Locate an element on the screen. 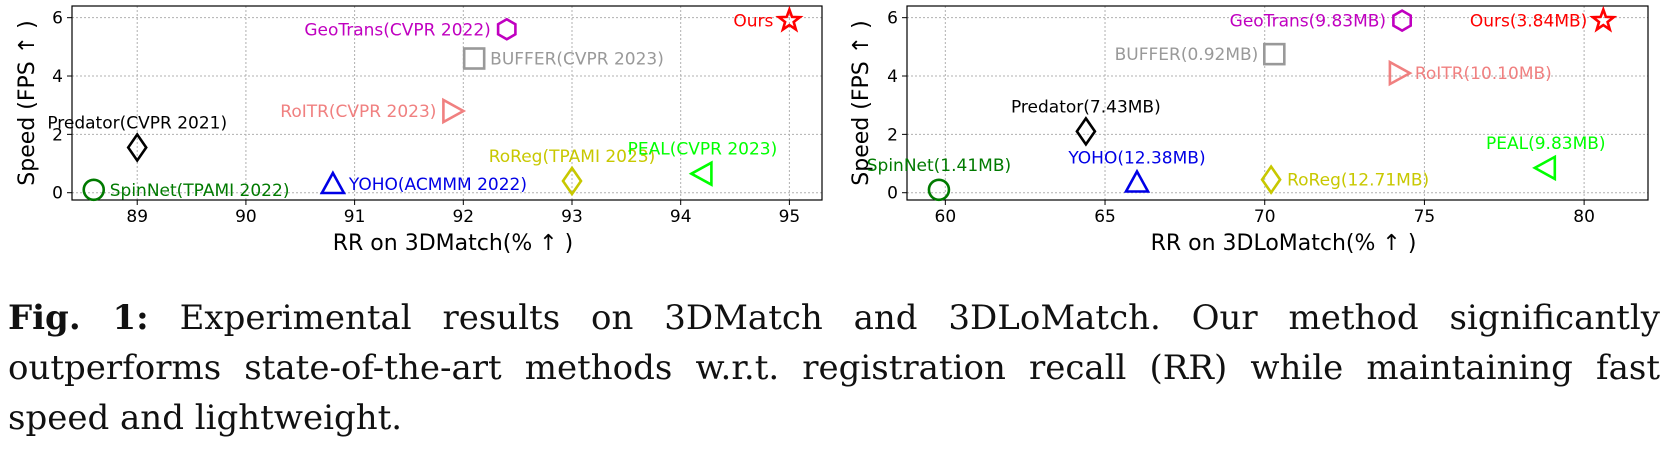 This screenshot has width=1668, height=461. x-tick-label: 65 is located at coordinates (1105, 217).